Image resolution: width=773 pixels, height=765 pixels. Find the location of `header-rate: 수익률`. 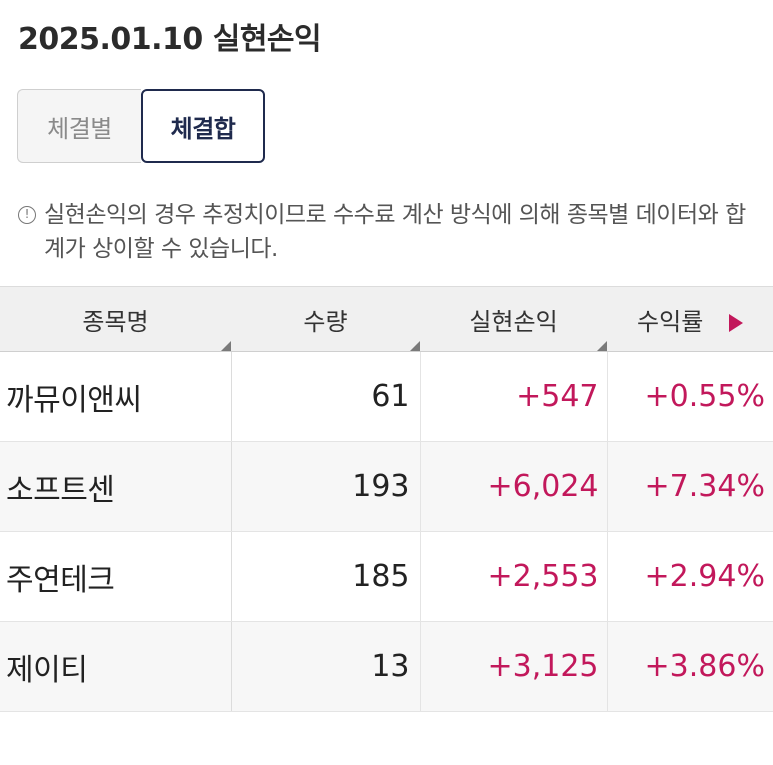

header-rate: 수익률 is located at coordinates (690, 319).